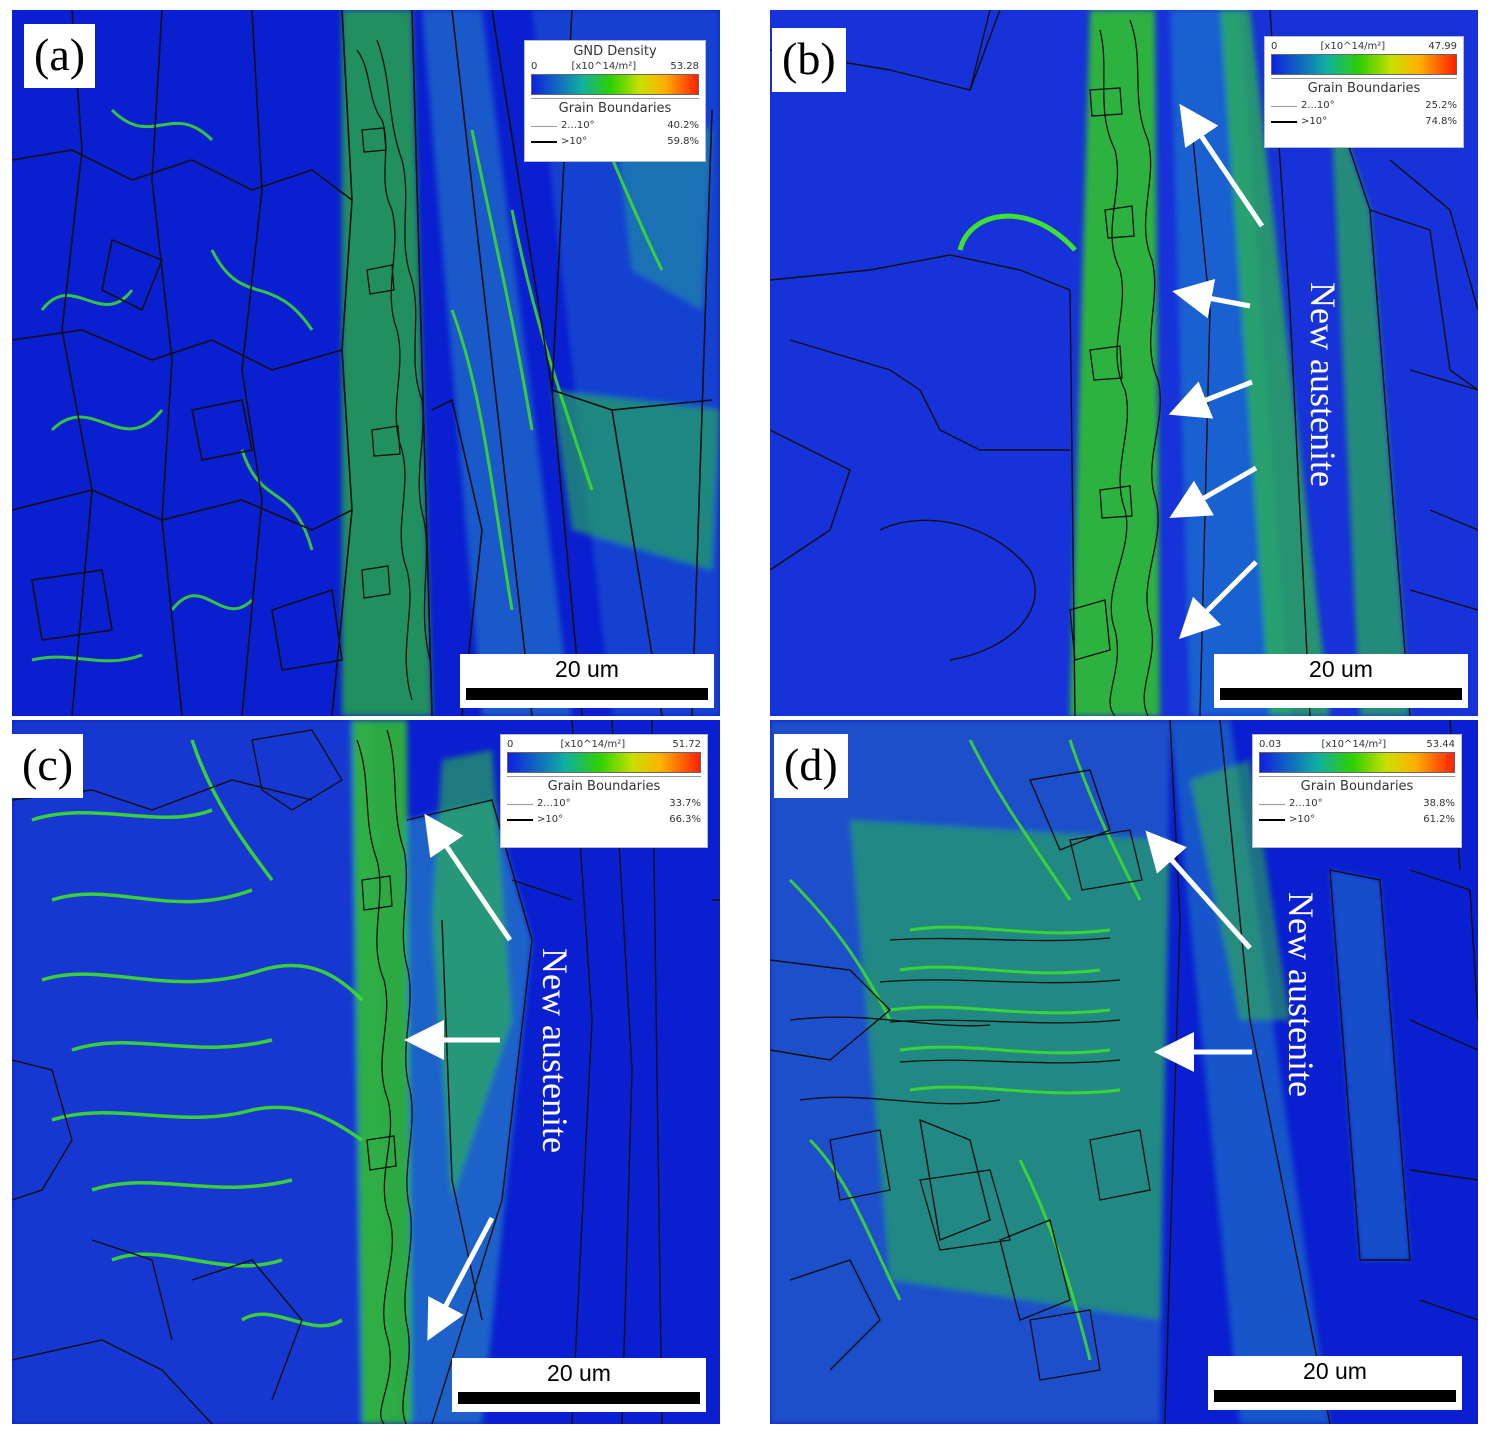 The width and height of the screenshot is (1490, 1442). What do you see at coordinates (683, 125) in the screenshot?
I see `low-angle-pct: 40.2%` at bounding box center [683, 125].